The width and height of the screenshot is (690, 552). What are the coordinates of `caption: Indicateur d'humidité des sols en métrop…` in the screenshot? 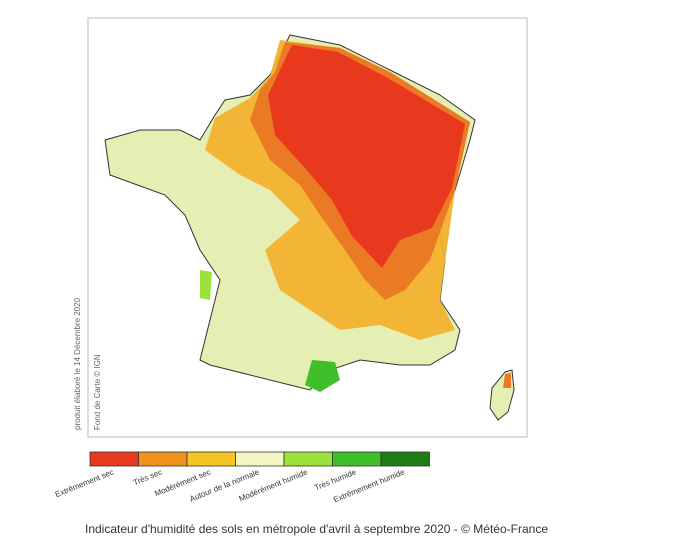 It's located at (316, 529).